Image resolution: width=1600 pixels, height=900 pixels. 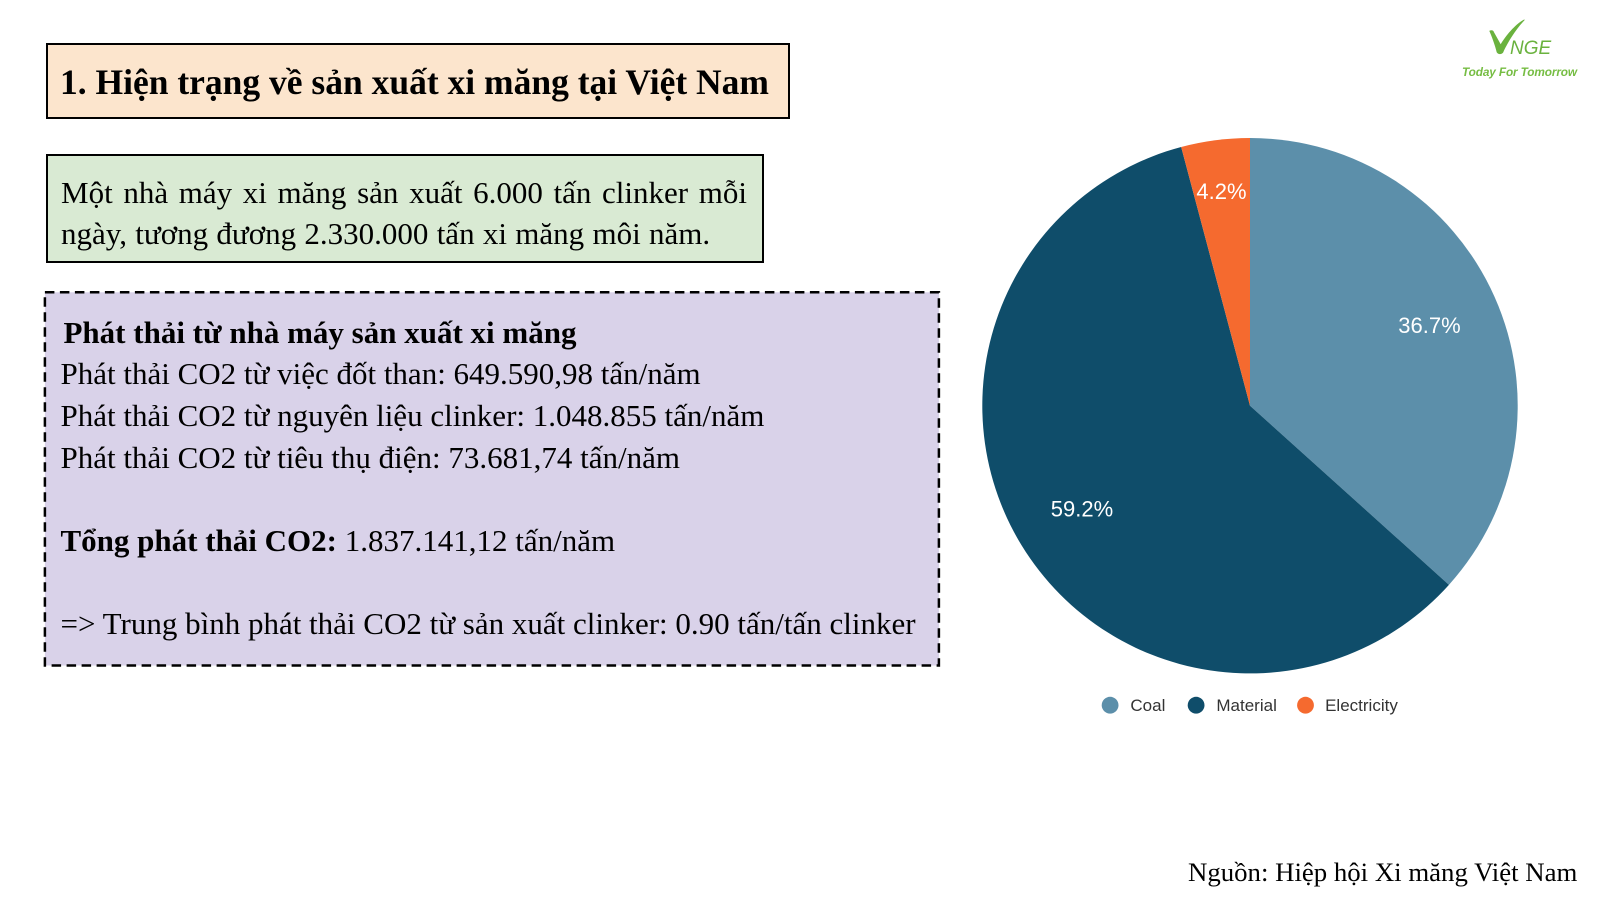 What do you see at coordinates (1147, 705) in the screenshot?
I see `svg-text: Coal` at bounding box center [1147, 705].